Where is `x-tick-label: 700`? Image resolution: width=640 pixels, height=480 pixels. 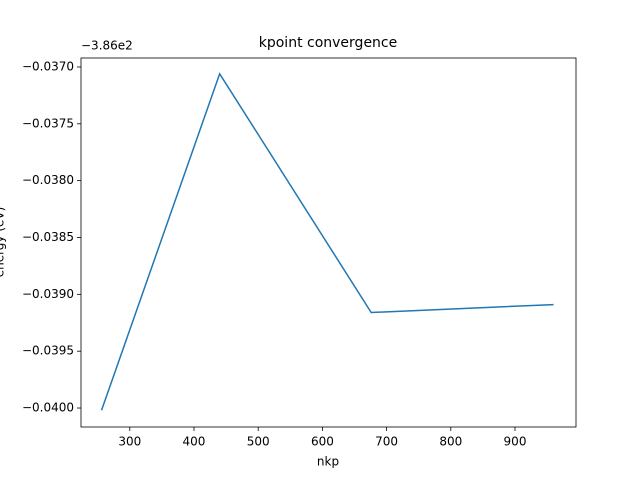
x-tick-label: 700 is located at coordinates (386, 442).